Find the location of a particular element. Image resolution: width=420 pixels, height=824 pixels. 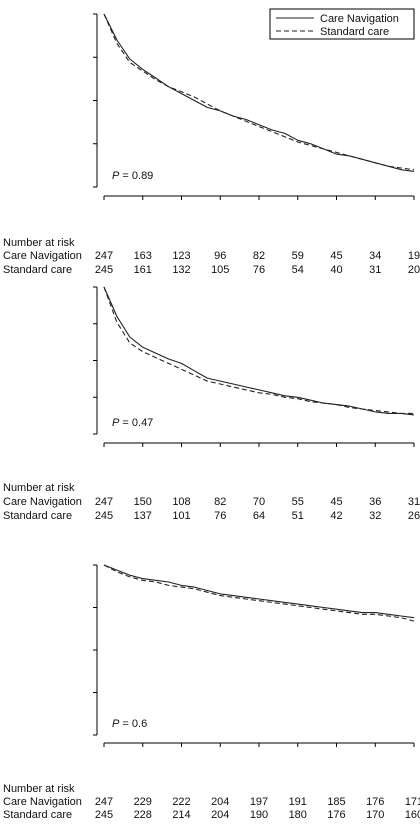

legend-label: Care Navigation is located at coordinates (359, 19).